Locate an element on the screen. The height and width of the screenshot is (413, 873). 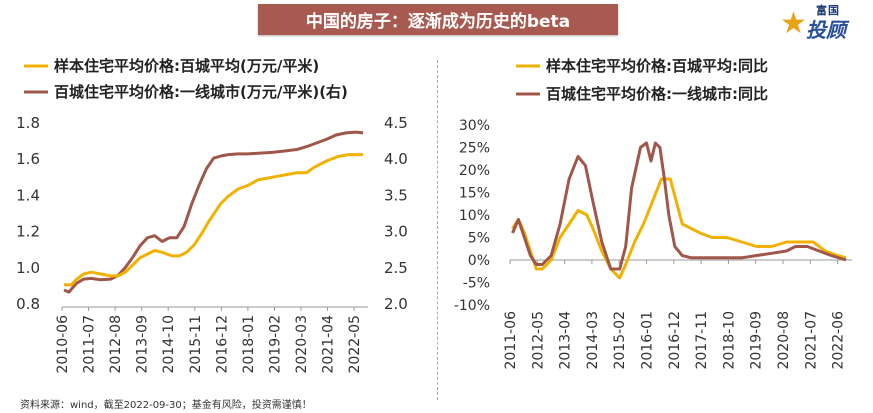
y-tick-label: 10% is located at coordinates (474, 216).